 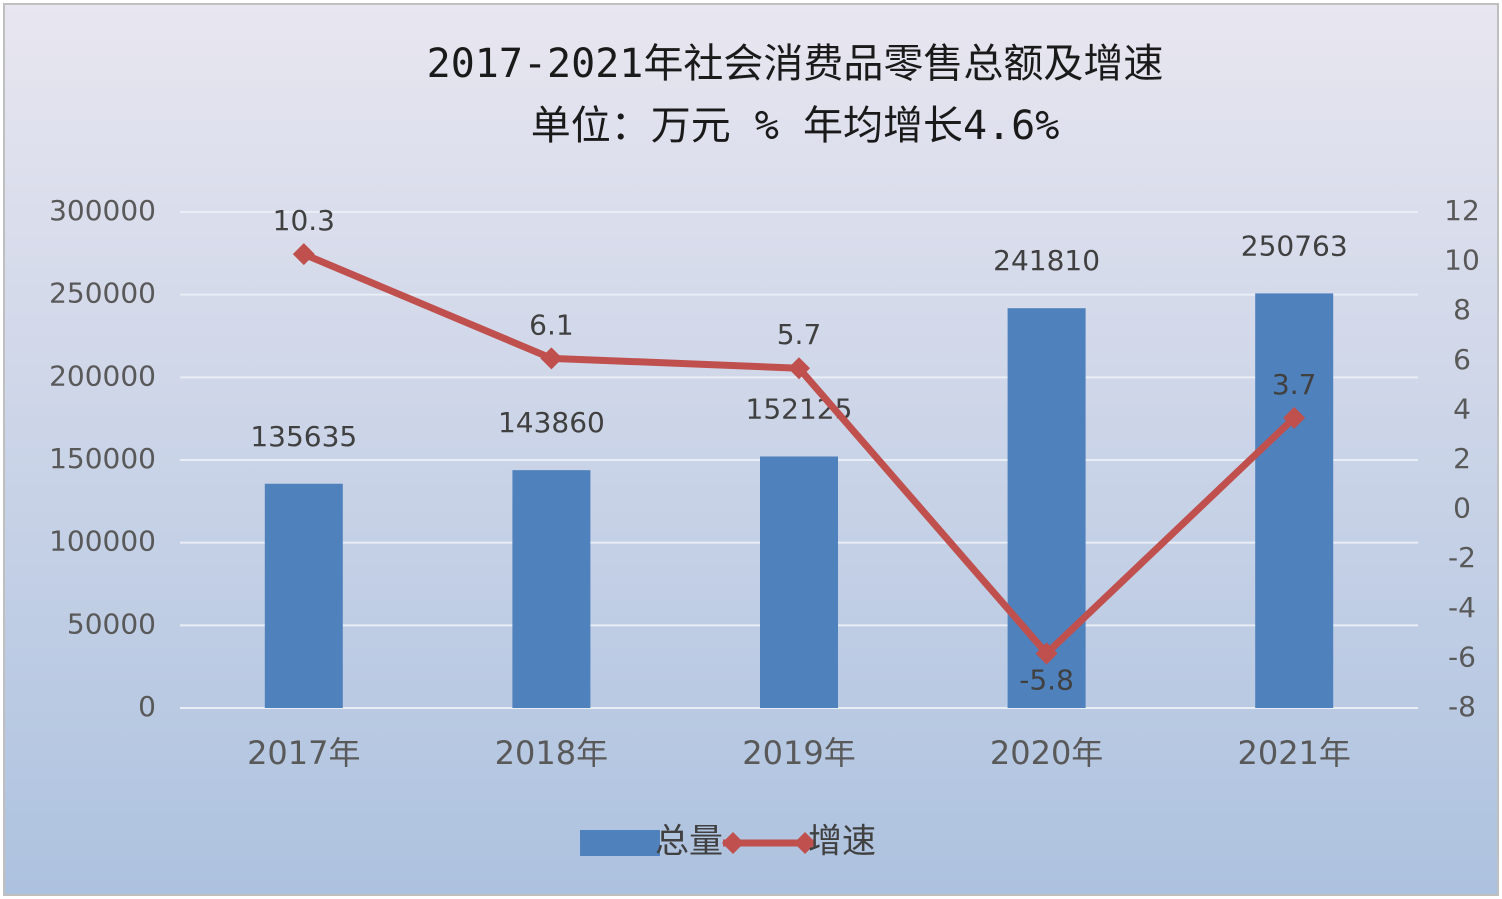 I want to click on data-label: 135635, so click(x=303, y=436).